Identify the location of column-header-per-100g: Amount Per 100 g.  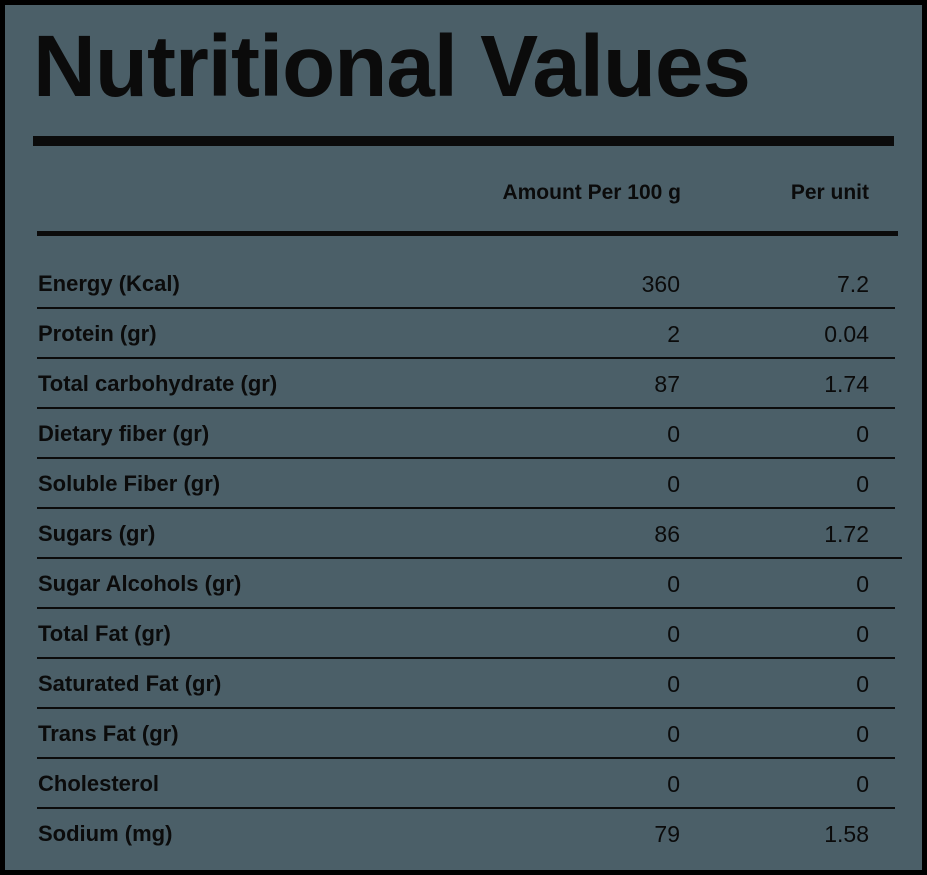
(591, 192).